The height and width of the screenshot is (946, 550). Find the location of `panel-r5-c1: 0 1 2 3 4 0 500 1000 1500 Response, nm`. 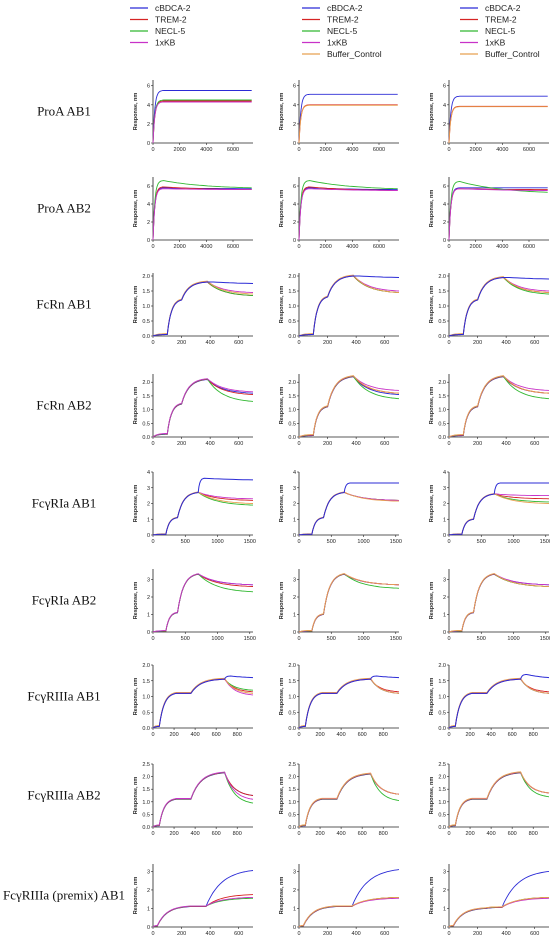

panel-r5-c1: 0 1 2 3 4 0 500 1000 1500 Response, nm is located at coordinates (194, 507).